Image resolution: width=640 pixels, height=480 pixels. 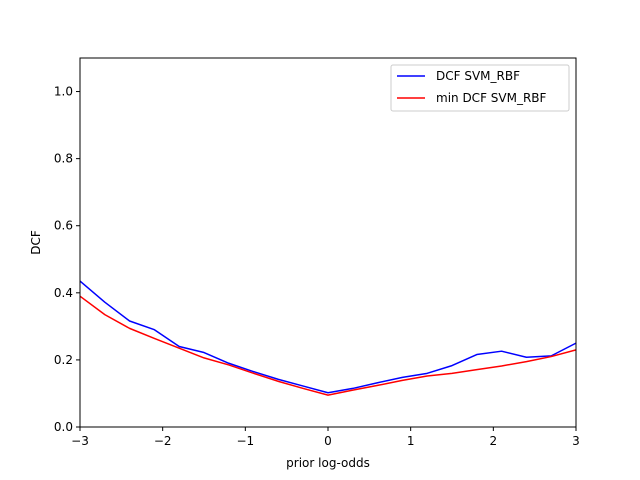 I want to click on y-tick-label: 1.0, so click(x=63, y=92).